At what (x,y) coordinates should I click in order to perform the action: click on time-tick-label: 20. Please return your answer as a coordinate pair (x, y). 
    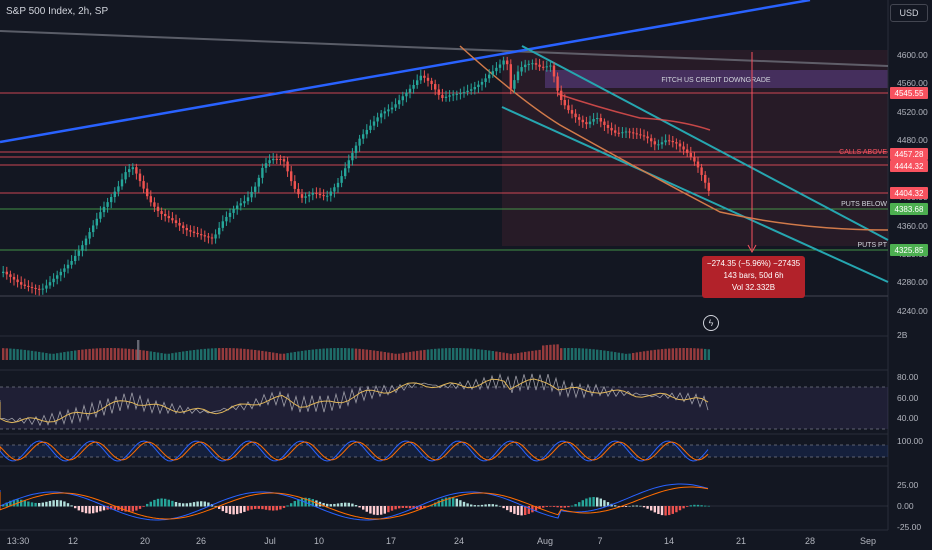
    Looking at the image, I should click on (145, 541).